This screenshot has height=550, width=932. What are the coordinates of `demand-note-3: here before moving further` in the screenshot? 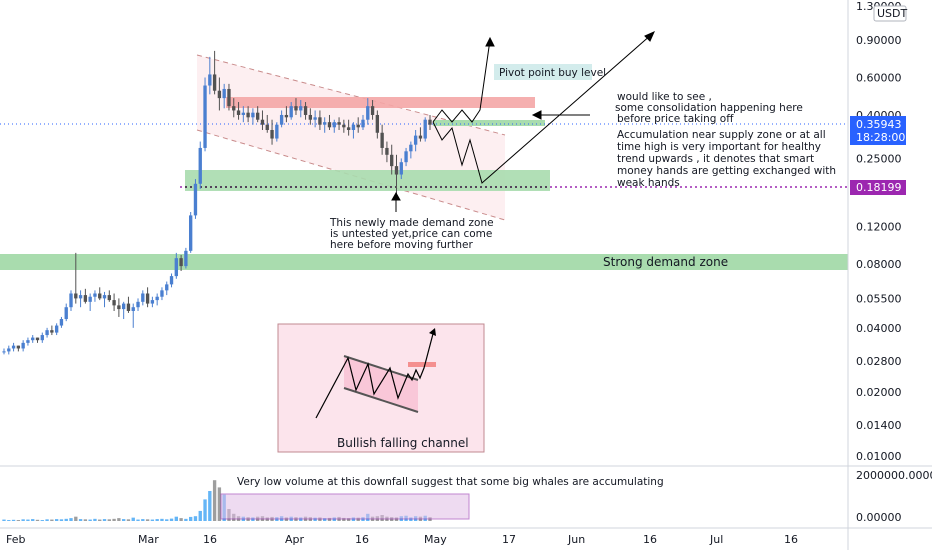 It's located at (401, 245).